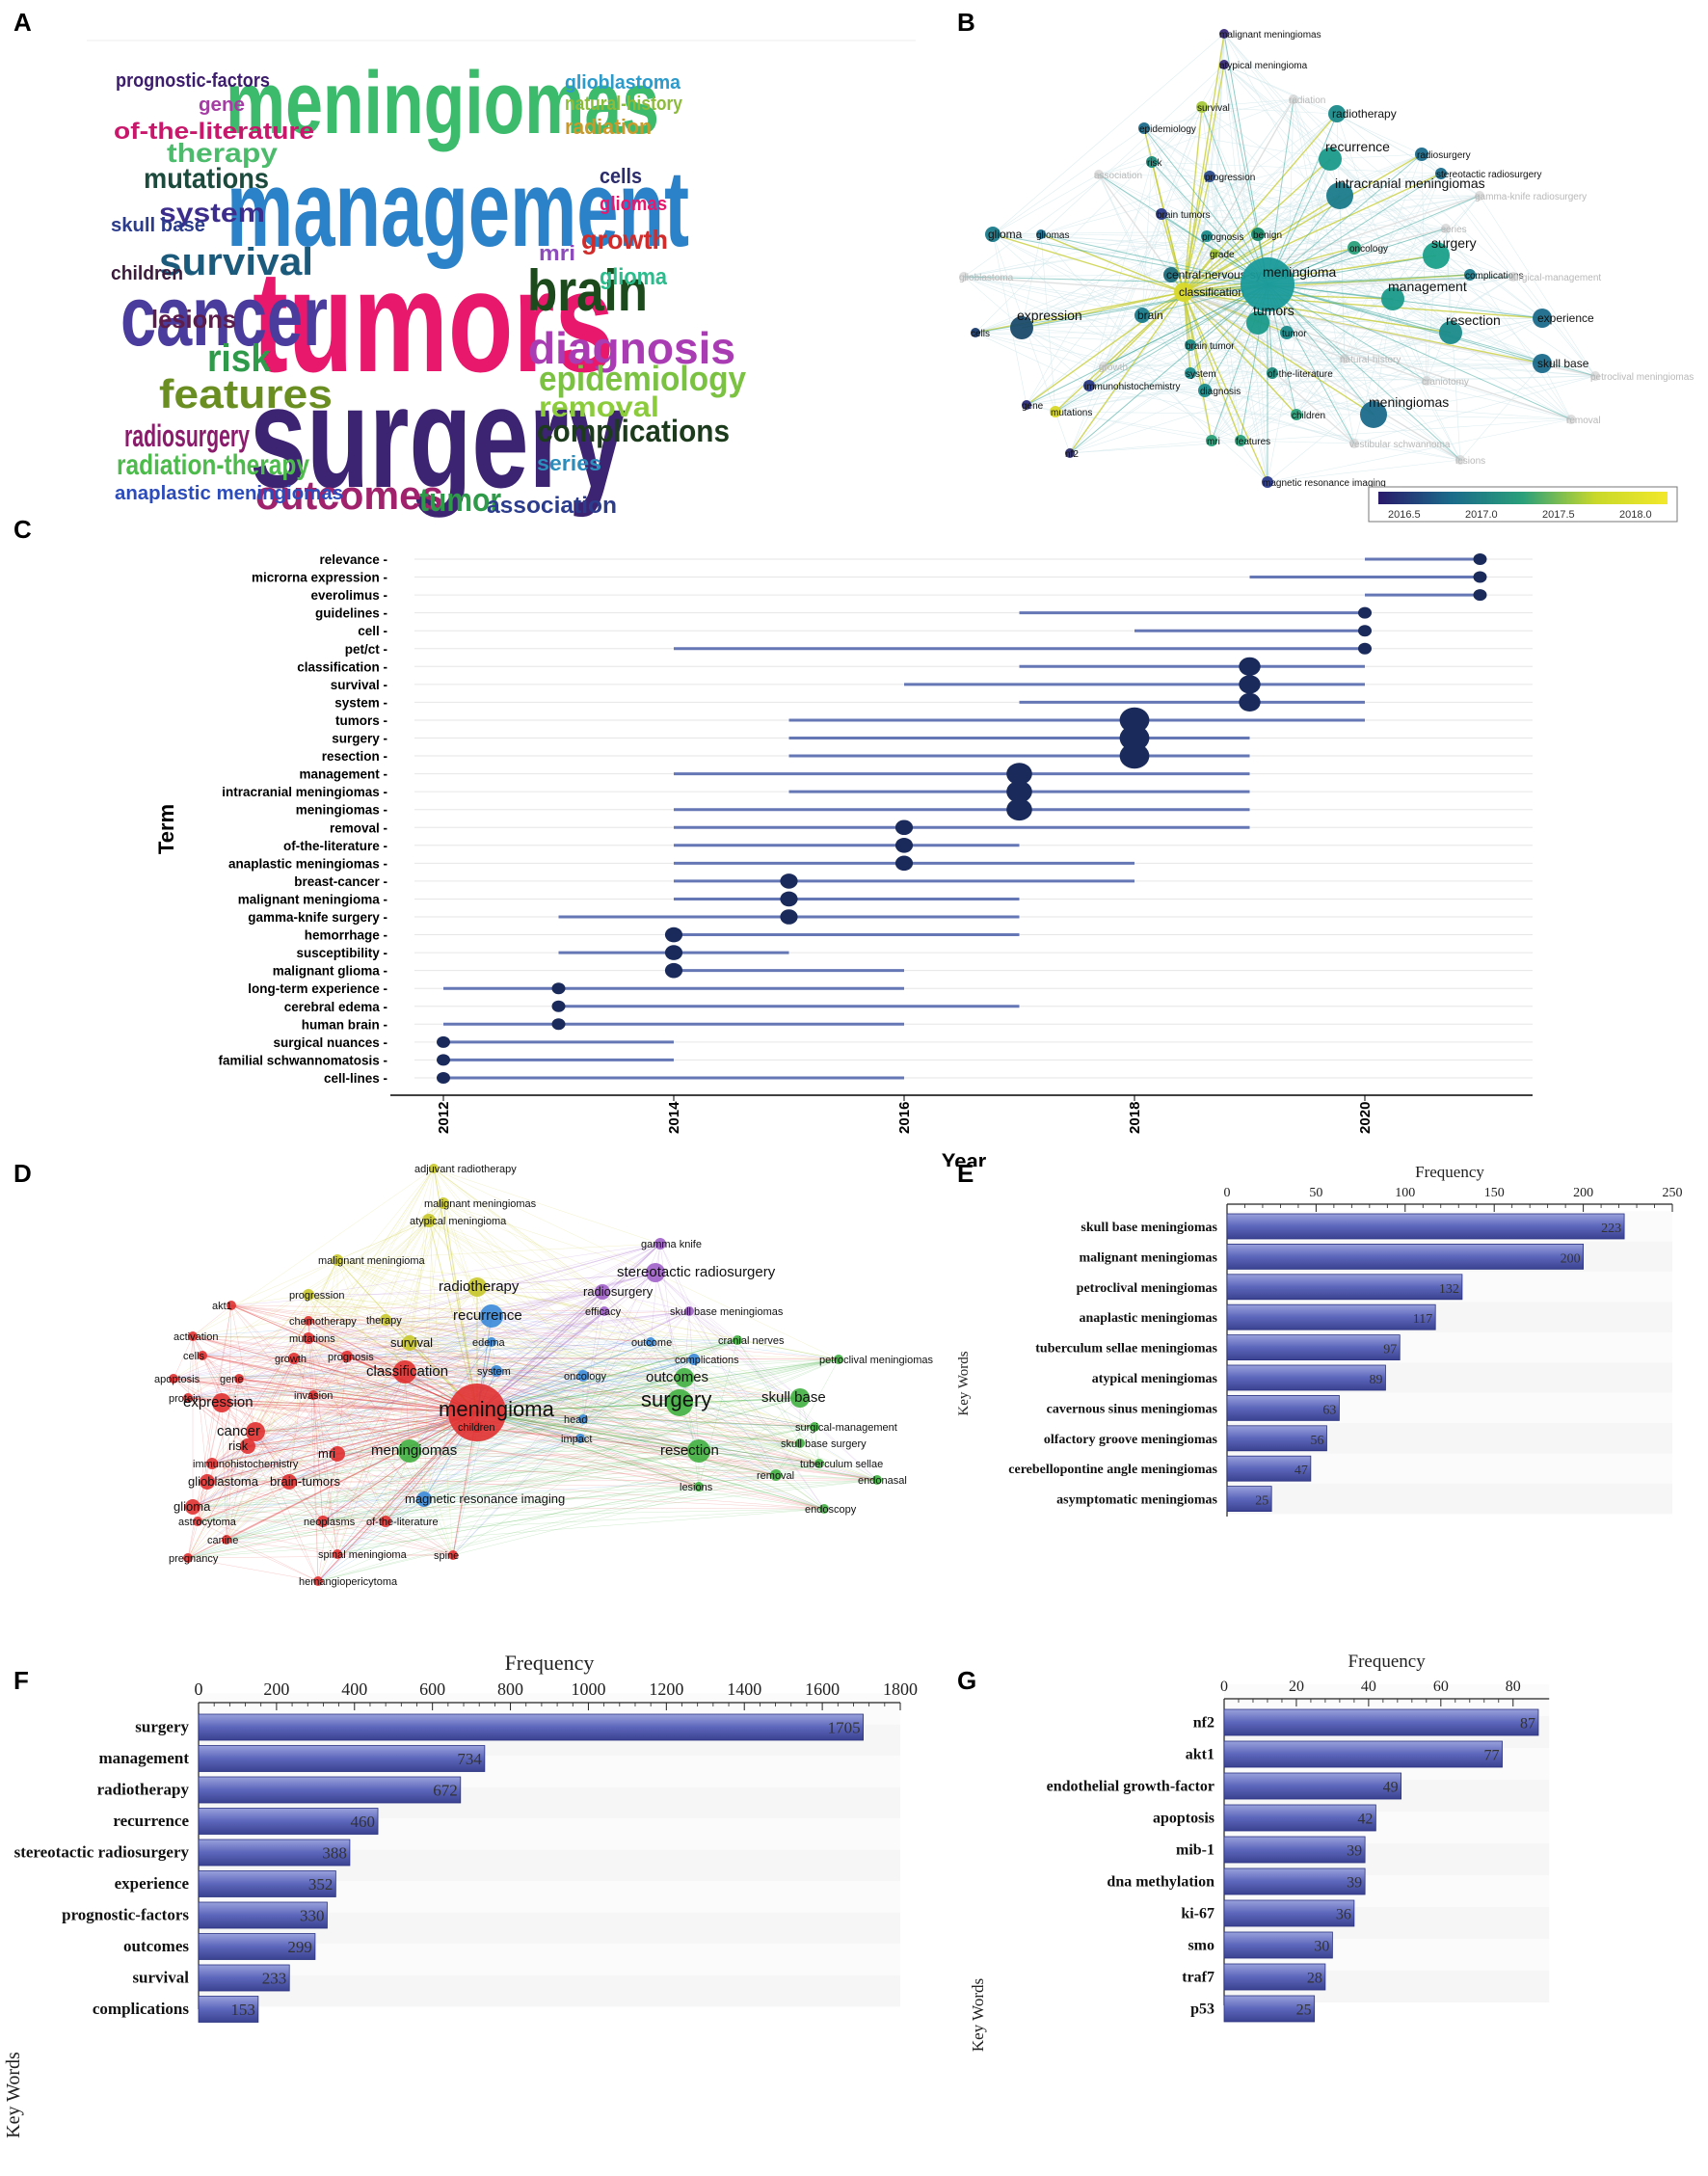  I want to click on network-d-node-label: prognosis, so click(351, 1357).